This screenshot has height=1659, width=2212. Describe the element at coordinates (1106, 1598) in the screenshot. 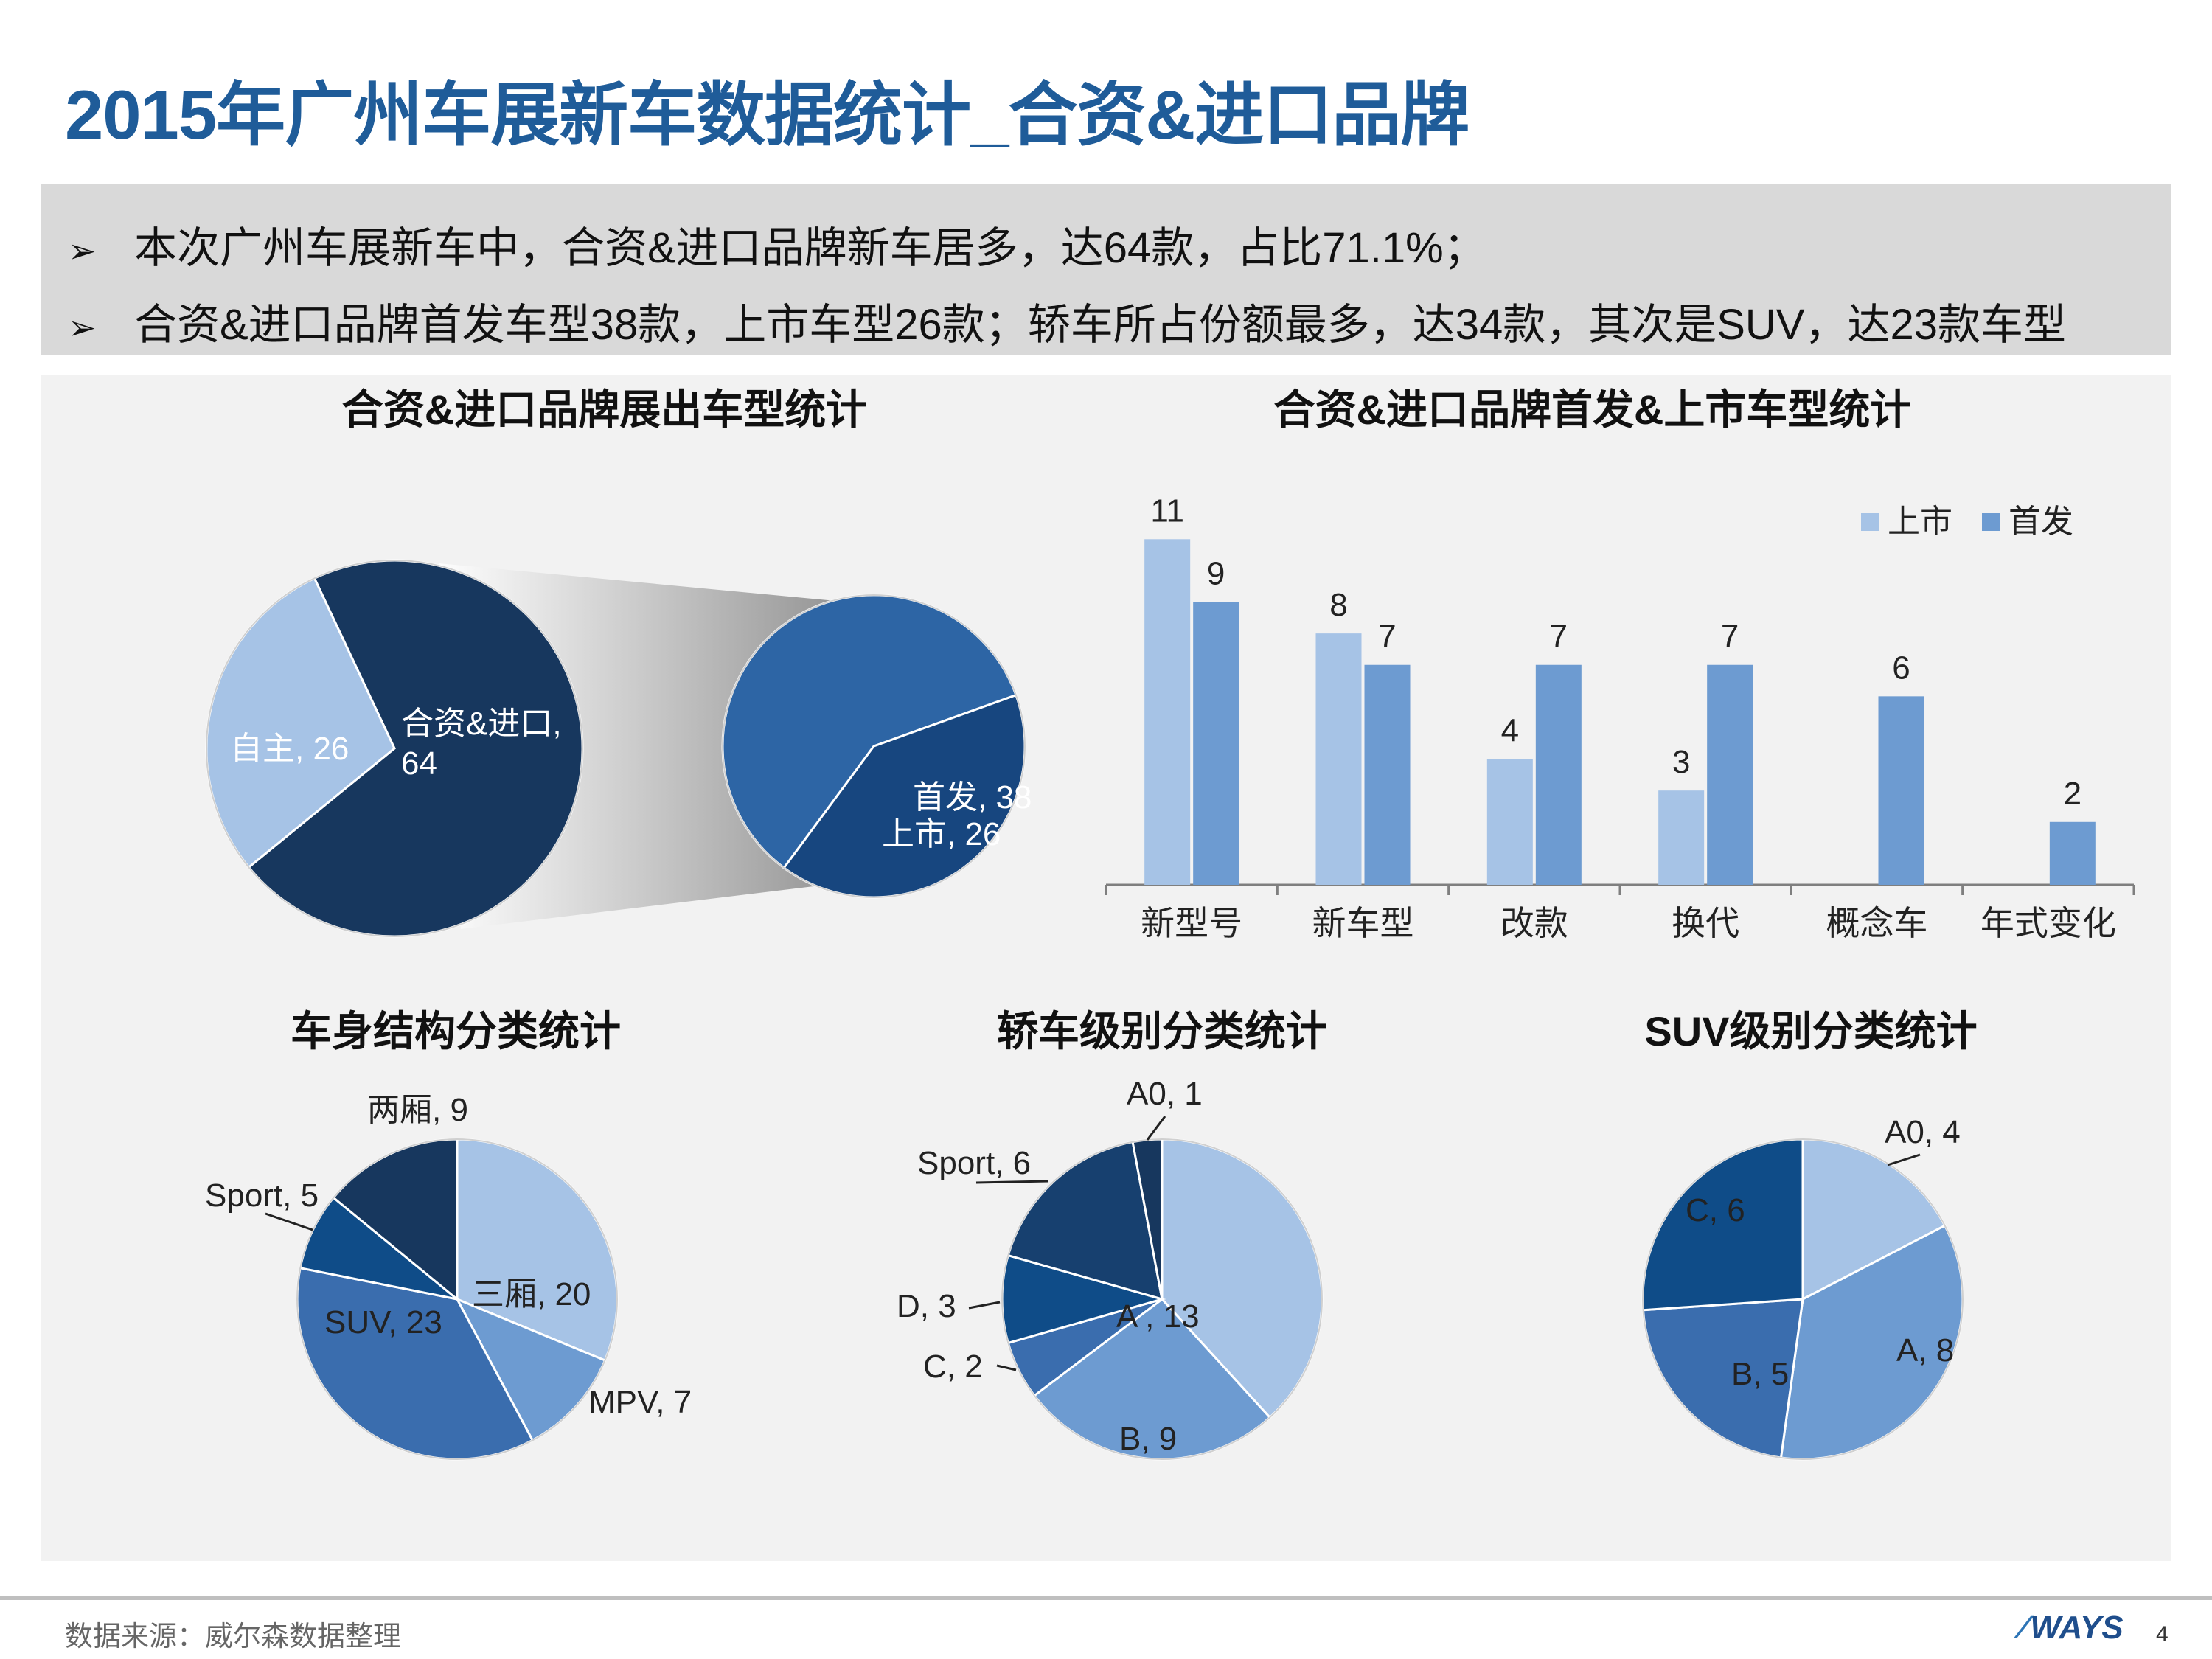

I see `footer-divider` at that location.